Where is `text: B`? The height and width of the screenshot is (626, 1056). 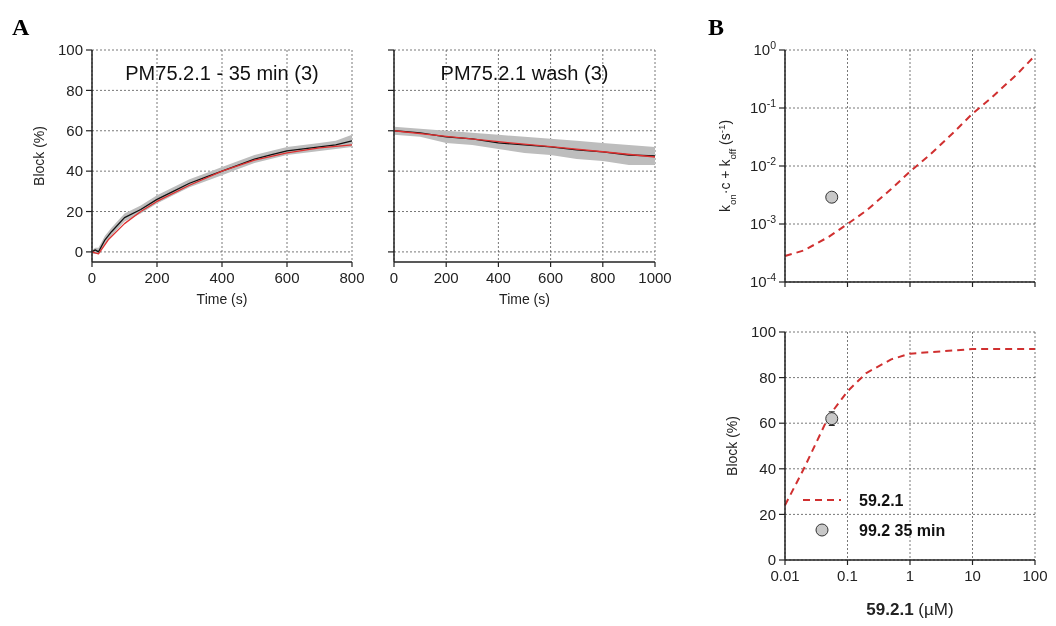
text: B is located at coordinates (716, 27).